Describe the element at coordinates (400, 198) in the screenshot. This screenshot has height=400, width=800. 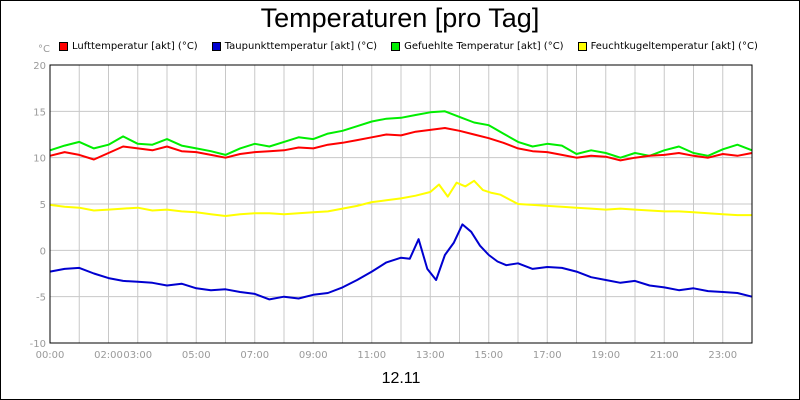
I see `feuchtkugeltemperatur-line` at that location.